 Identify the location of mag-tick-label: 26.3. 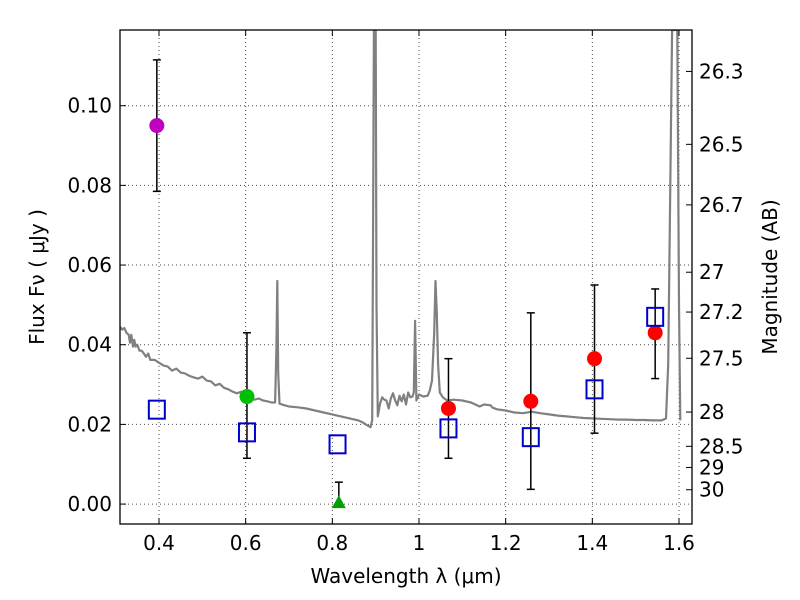
(721, 71).